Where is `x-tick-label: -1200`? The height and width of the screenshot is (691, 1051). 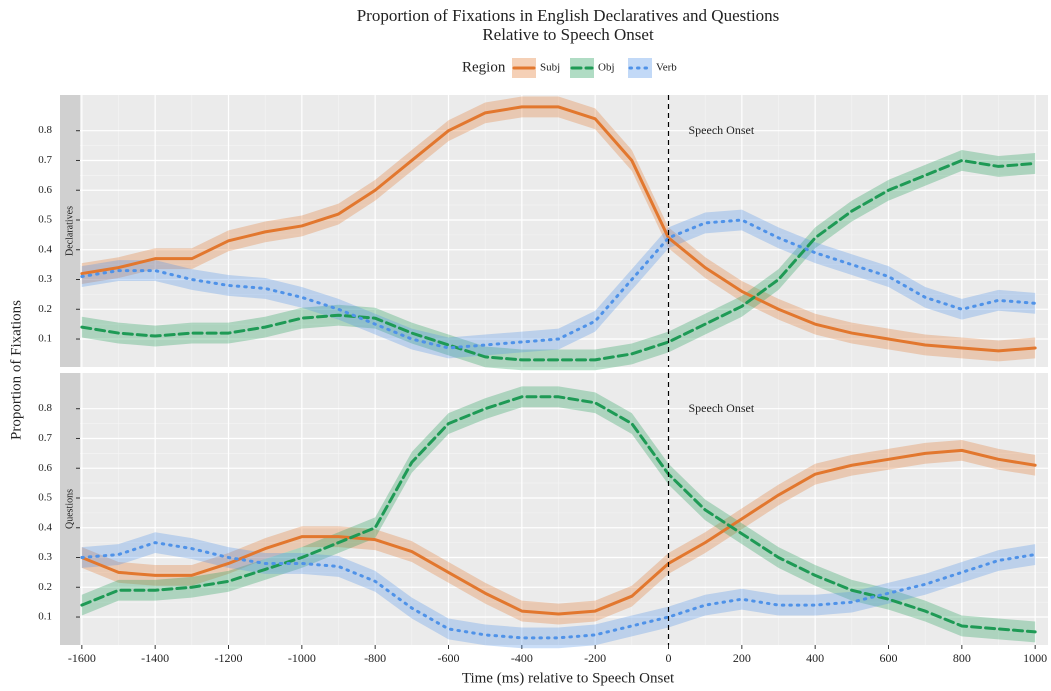 x-tick-label: -1200 is located at coordinates (229, 658).